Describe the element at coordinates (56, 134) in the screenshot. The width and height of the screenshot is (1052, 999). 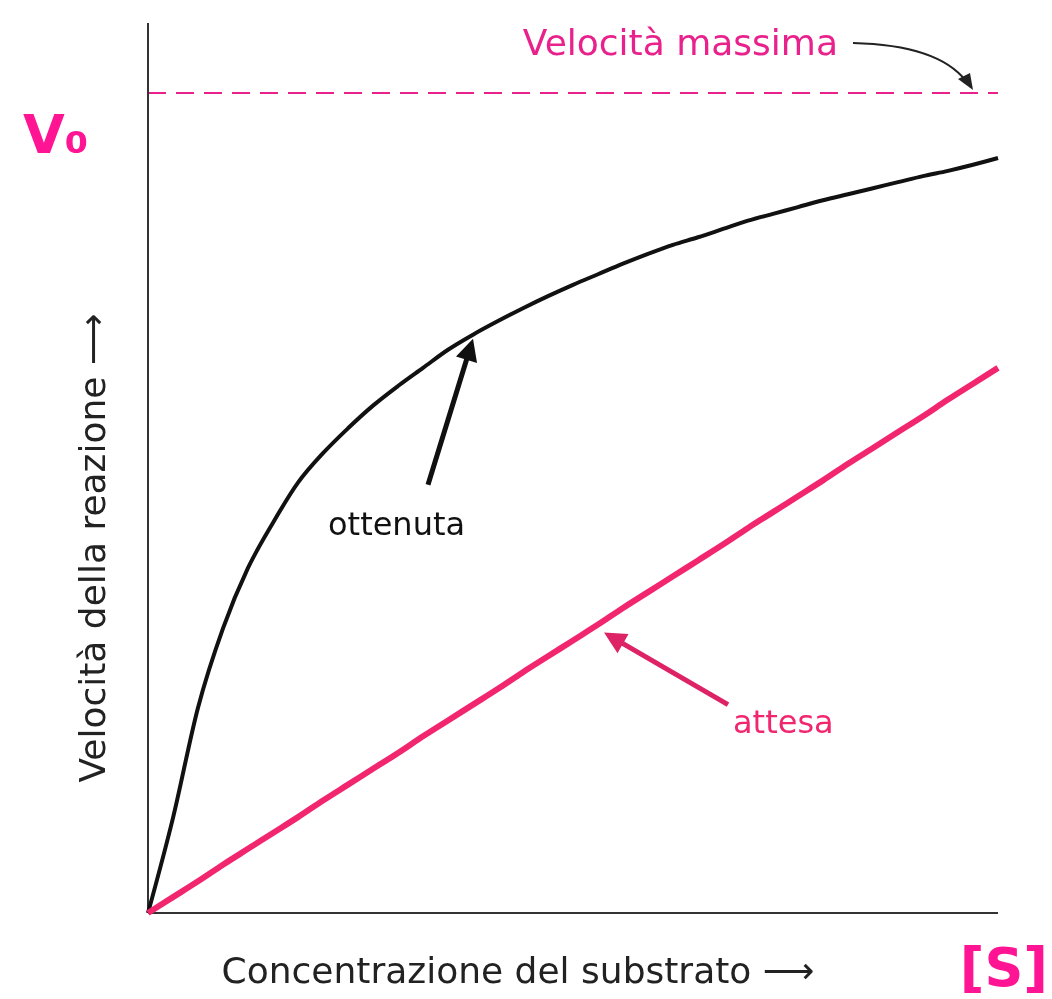
I see `text: V₀` at that location.